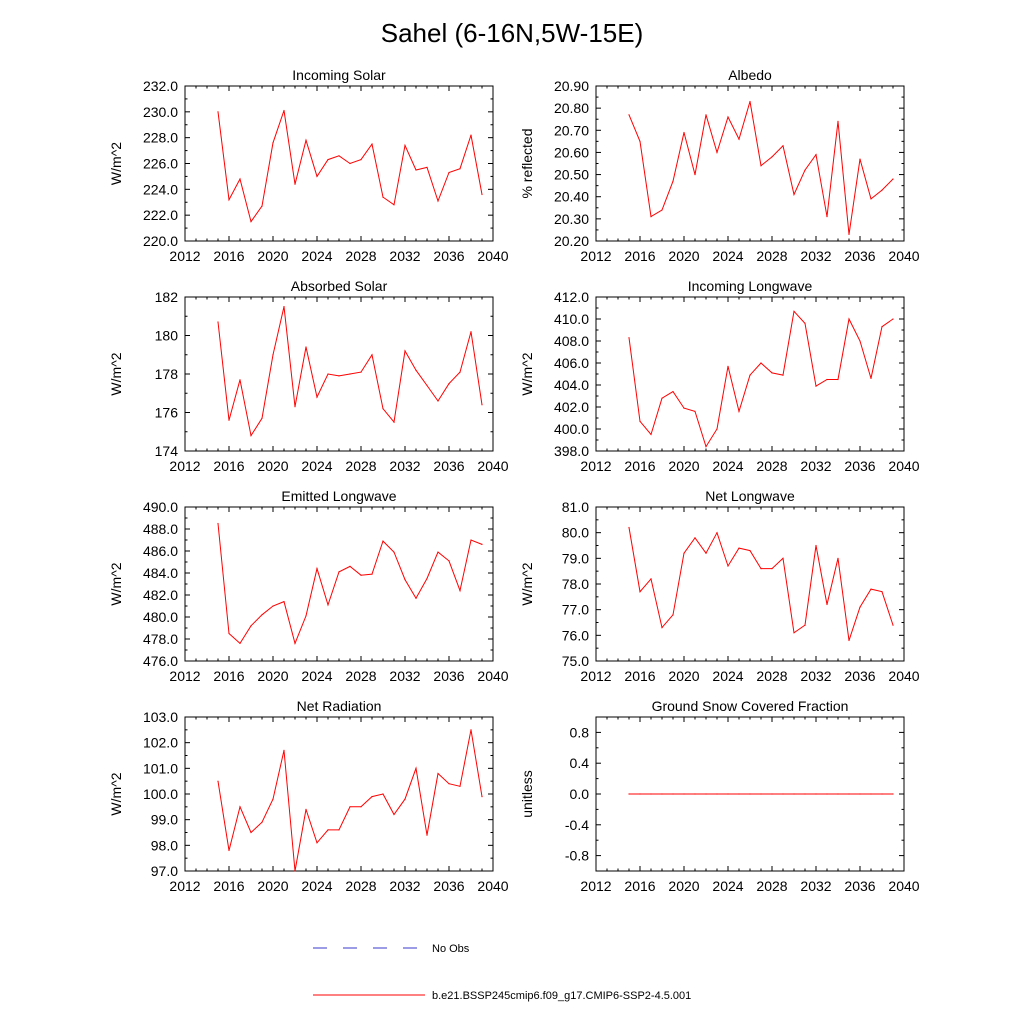  What do you see at coordinates (580, 794) in the screenshot?
I see `y-tick-label: 0.0` at bounding box center [580, 794].